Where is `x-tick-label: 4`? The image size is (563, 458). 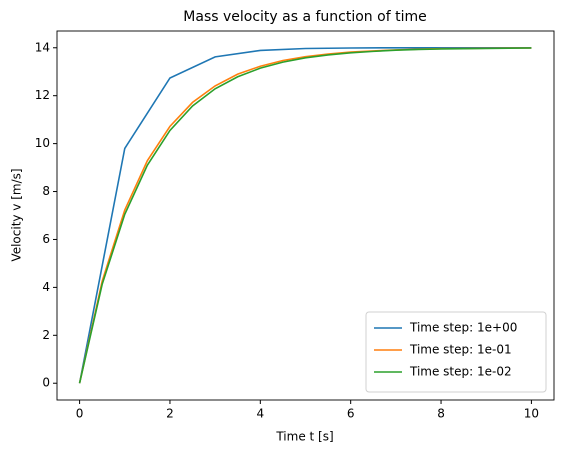 x-tick-label: 4 is located at coordinates (260, 414).